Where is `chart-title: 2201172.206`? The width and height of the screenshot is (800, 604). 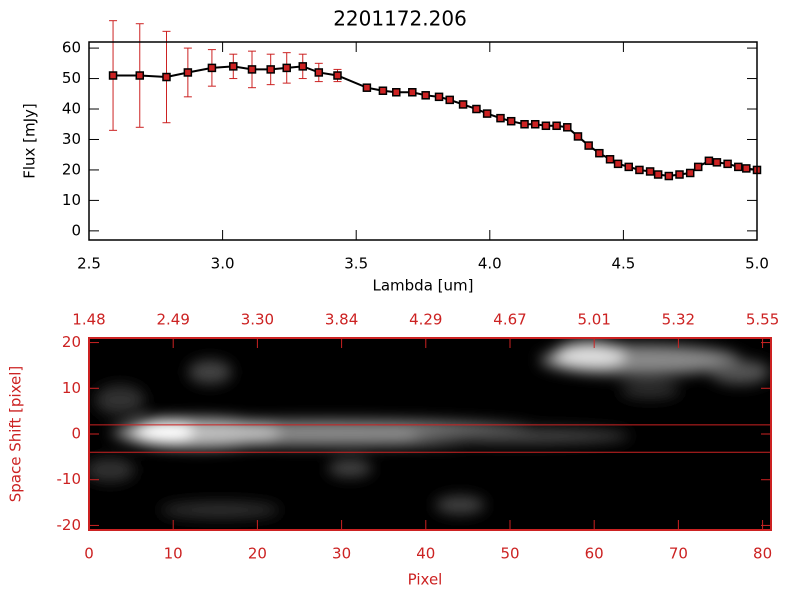 chart-title: 2201172.206 is located at coordinates (400, 19).